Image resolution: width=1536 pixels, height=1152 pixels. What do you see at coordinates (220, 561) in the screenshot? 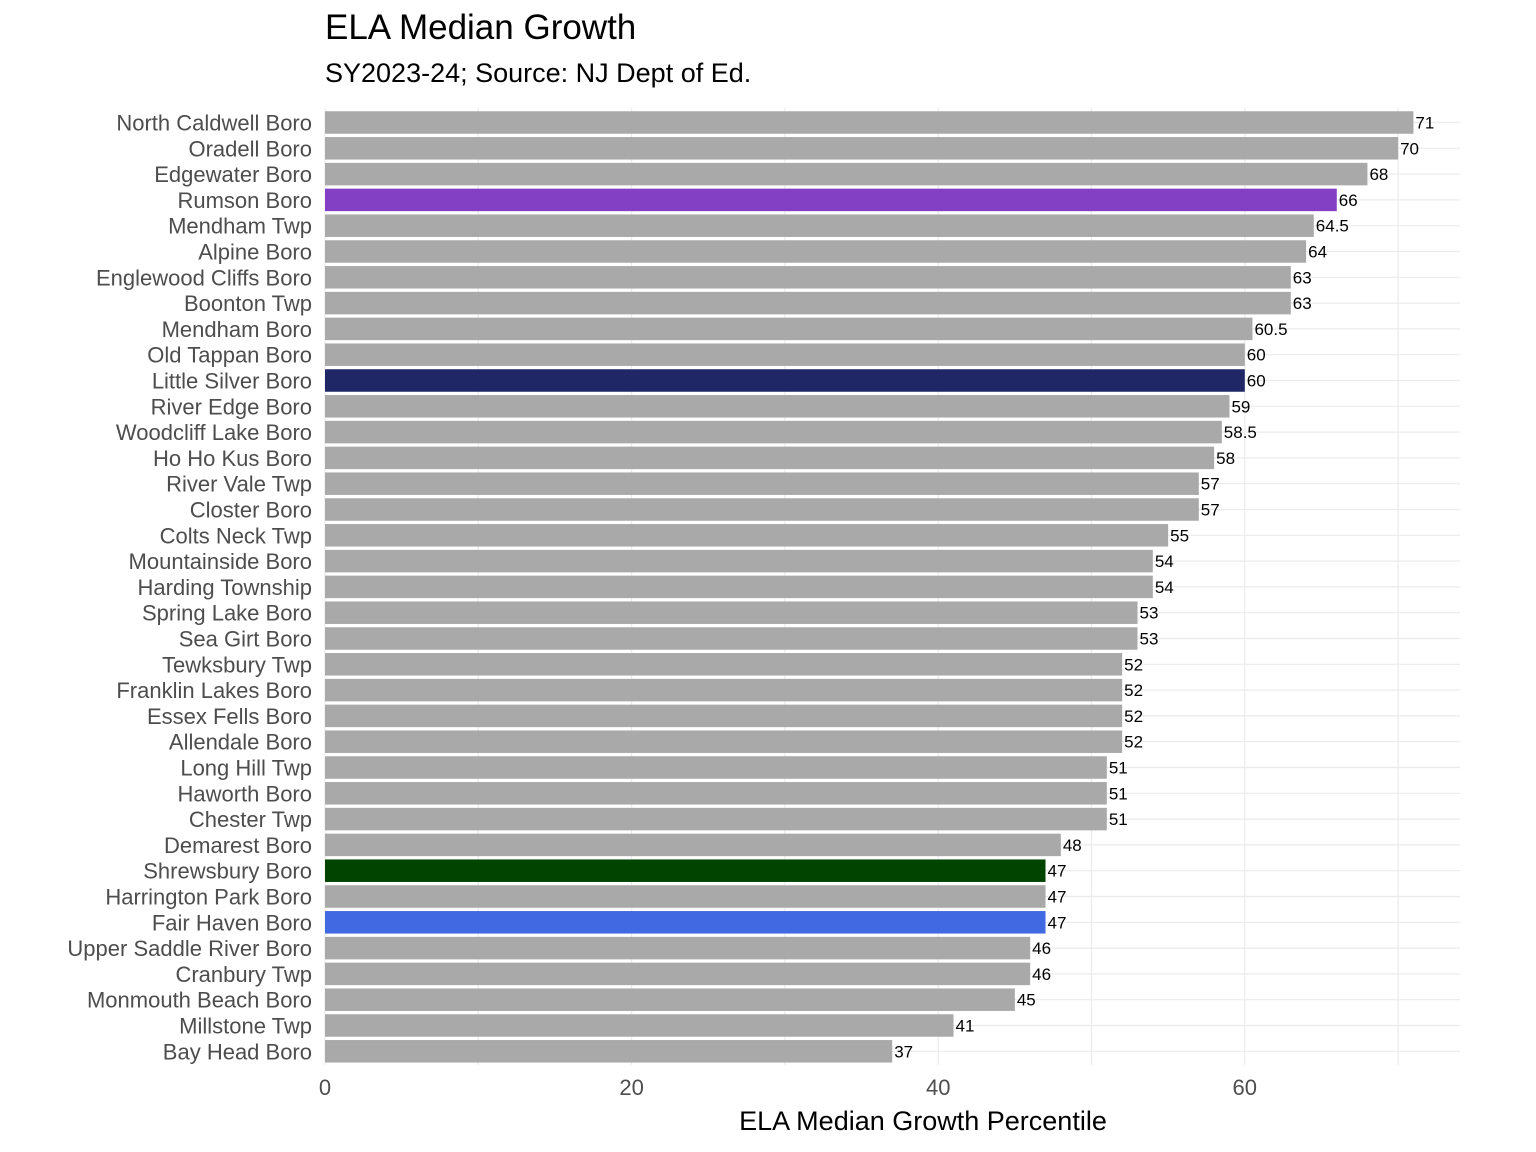
I see `category-label: Mountainside Boro` at bounding box center [220, 561].